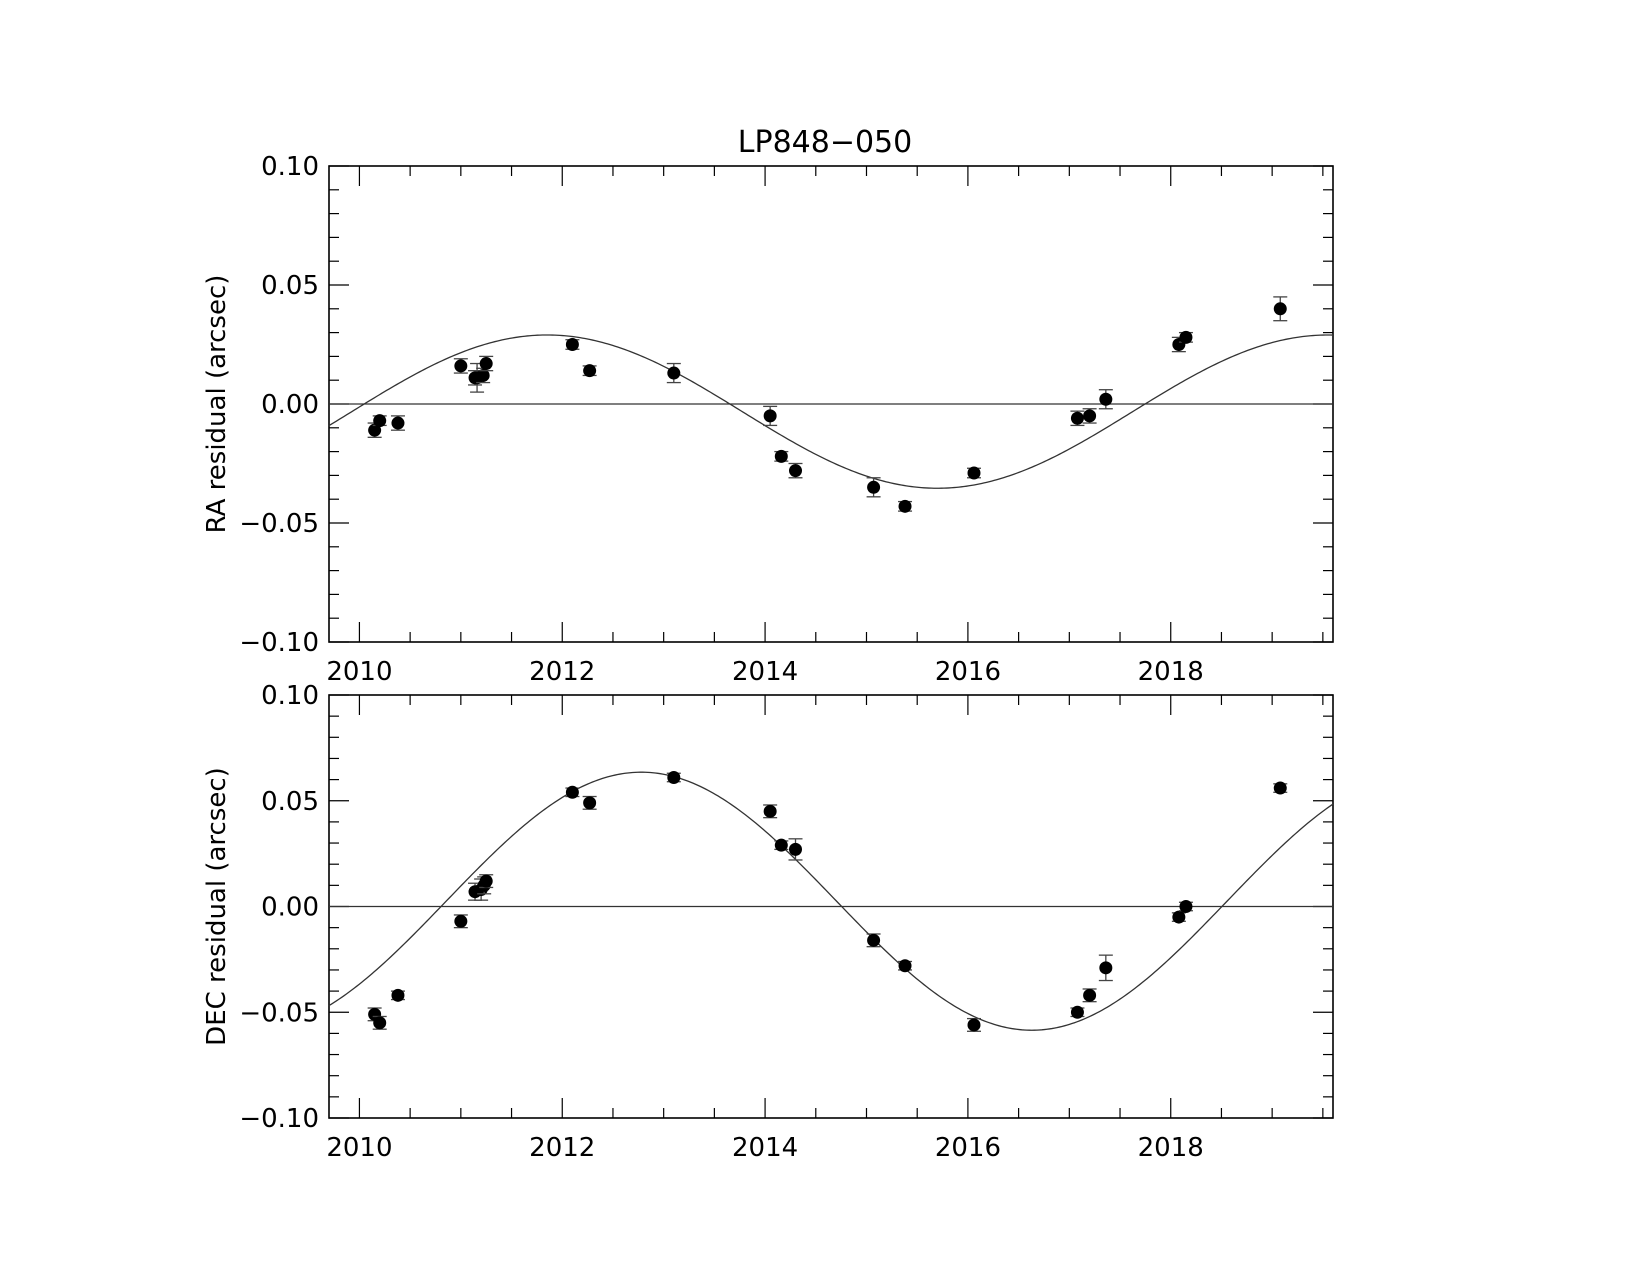  What do you see at coordinates (217, 906) in the screenshot?
I see `y-axis-label: DEC residual (arcsec)` at bounding box center [217, 906].